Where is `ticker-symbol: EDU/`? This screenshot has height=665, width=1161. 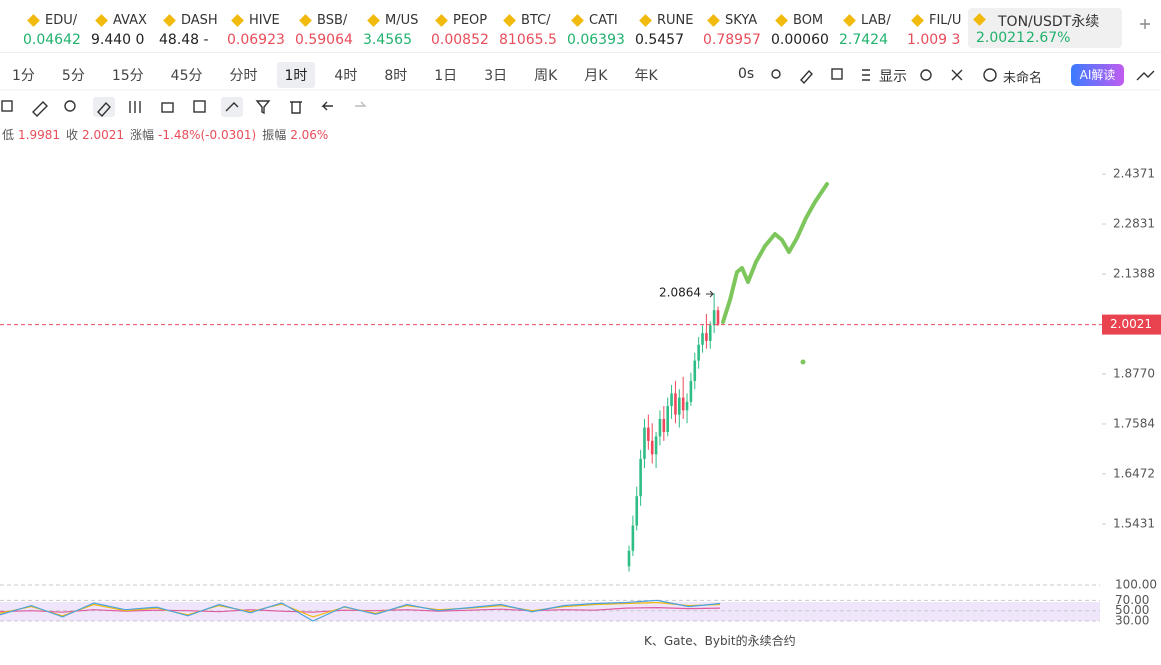 ticker-symbol: EDU/ is located at coordinates (61, 20).